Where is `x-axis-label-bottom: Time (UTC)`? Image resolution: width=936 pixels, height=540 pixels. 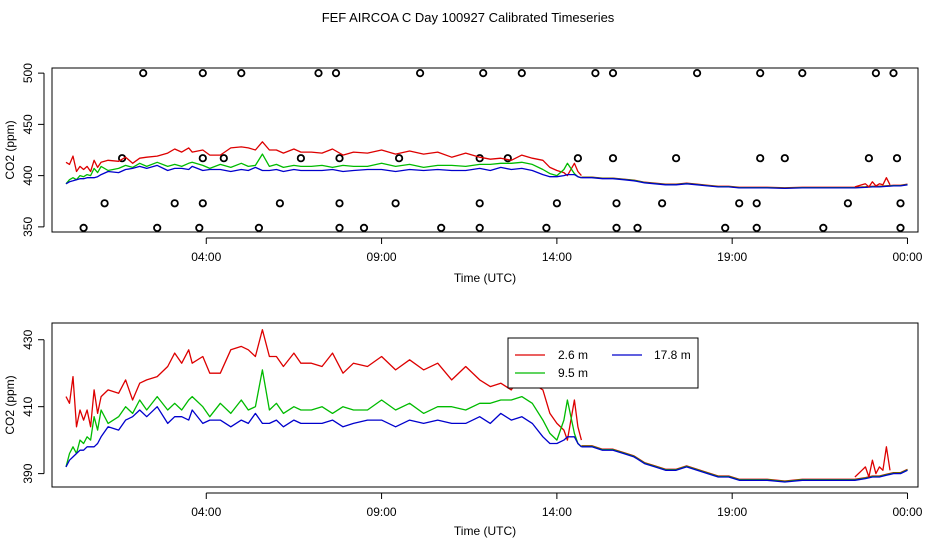 x-axis-label-bottom: Time (UTC) is located at coordinates (485, 531).